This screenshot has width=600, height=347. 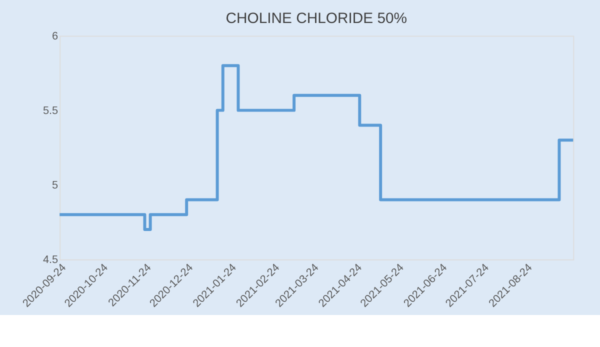 What do you see at coordinates (50, 260) in the screenshot?
I see `y-tick-label: 4.5` at bounding box center [50, 260].